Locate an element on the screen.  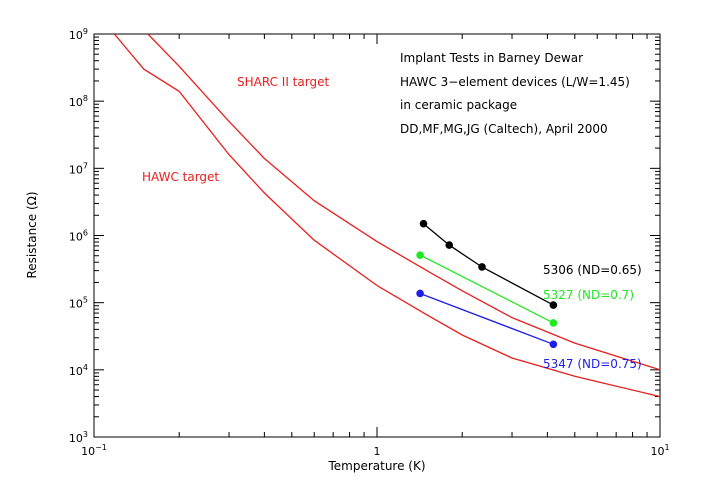
y-tick-label: 10⁹ is located at coordinates (78, 34).